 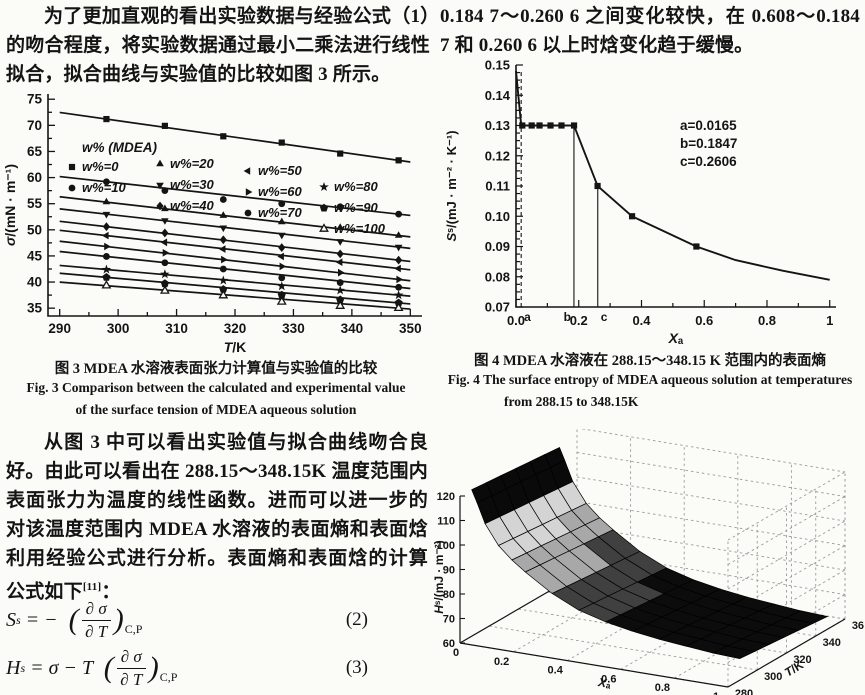 I want to click on tick-label: 0.6, so click(x=704, y=320).